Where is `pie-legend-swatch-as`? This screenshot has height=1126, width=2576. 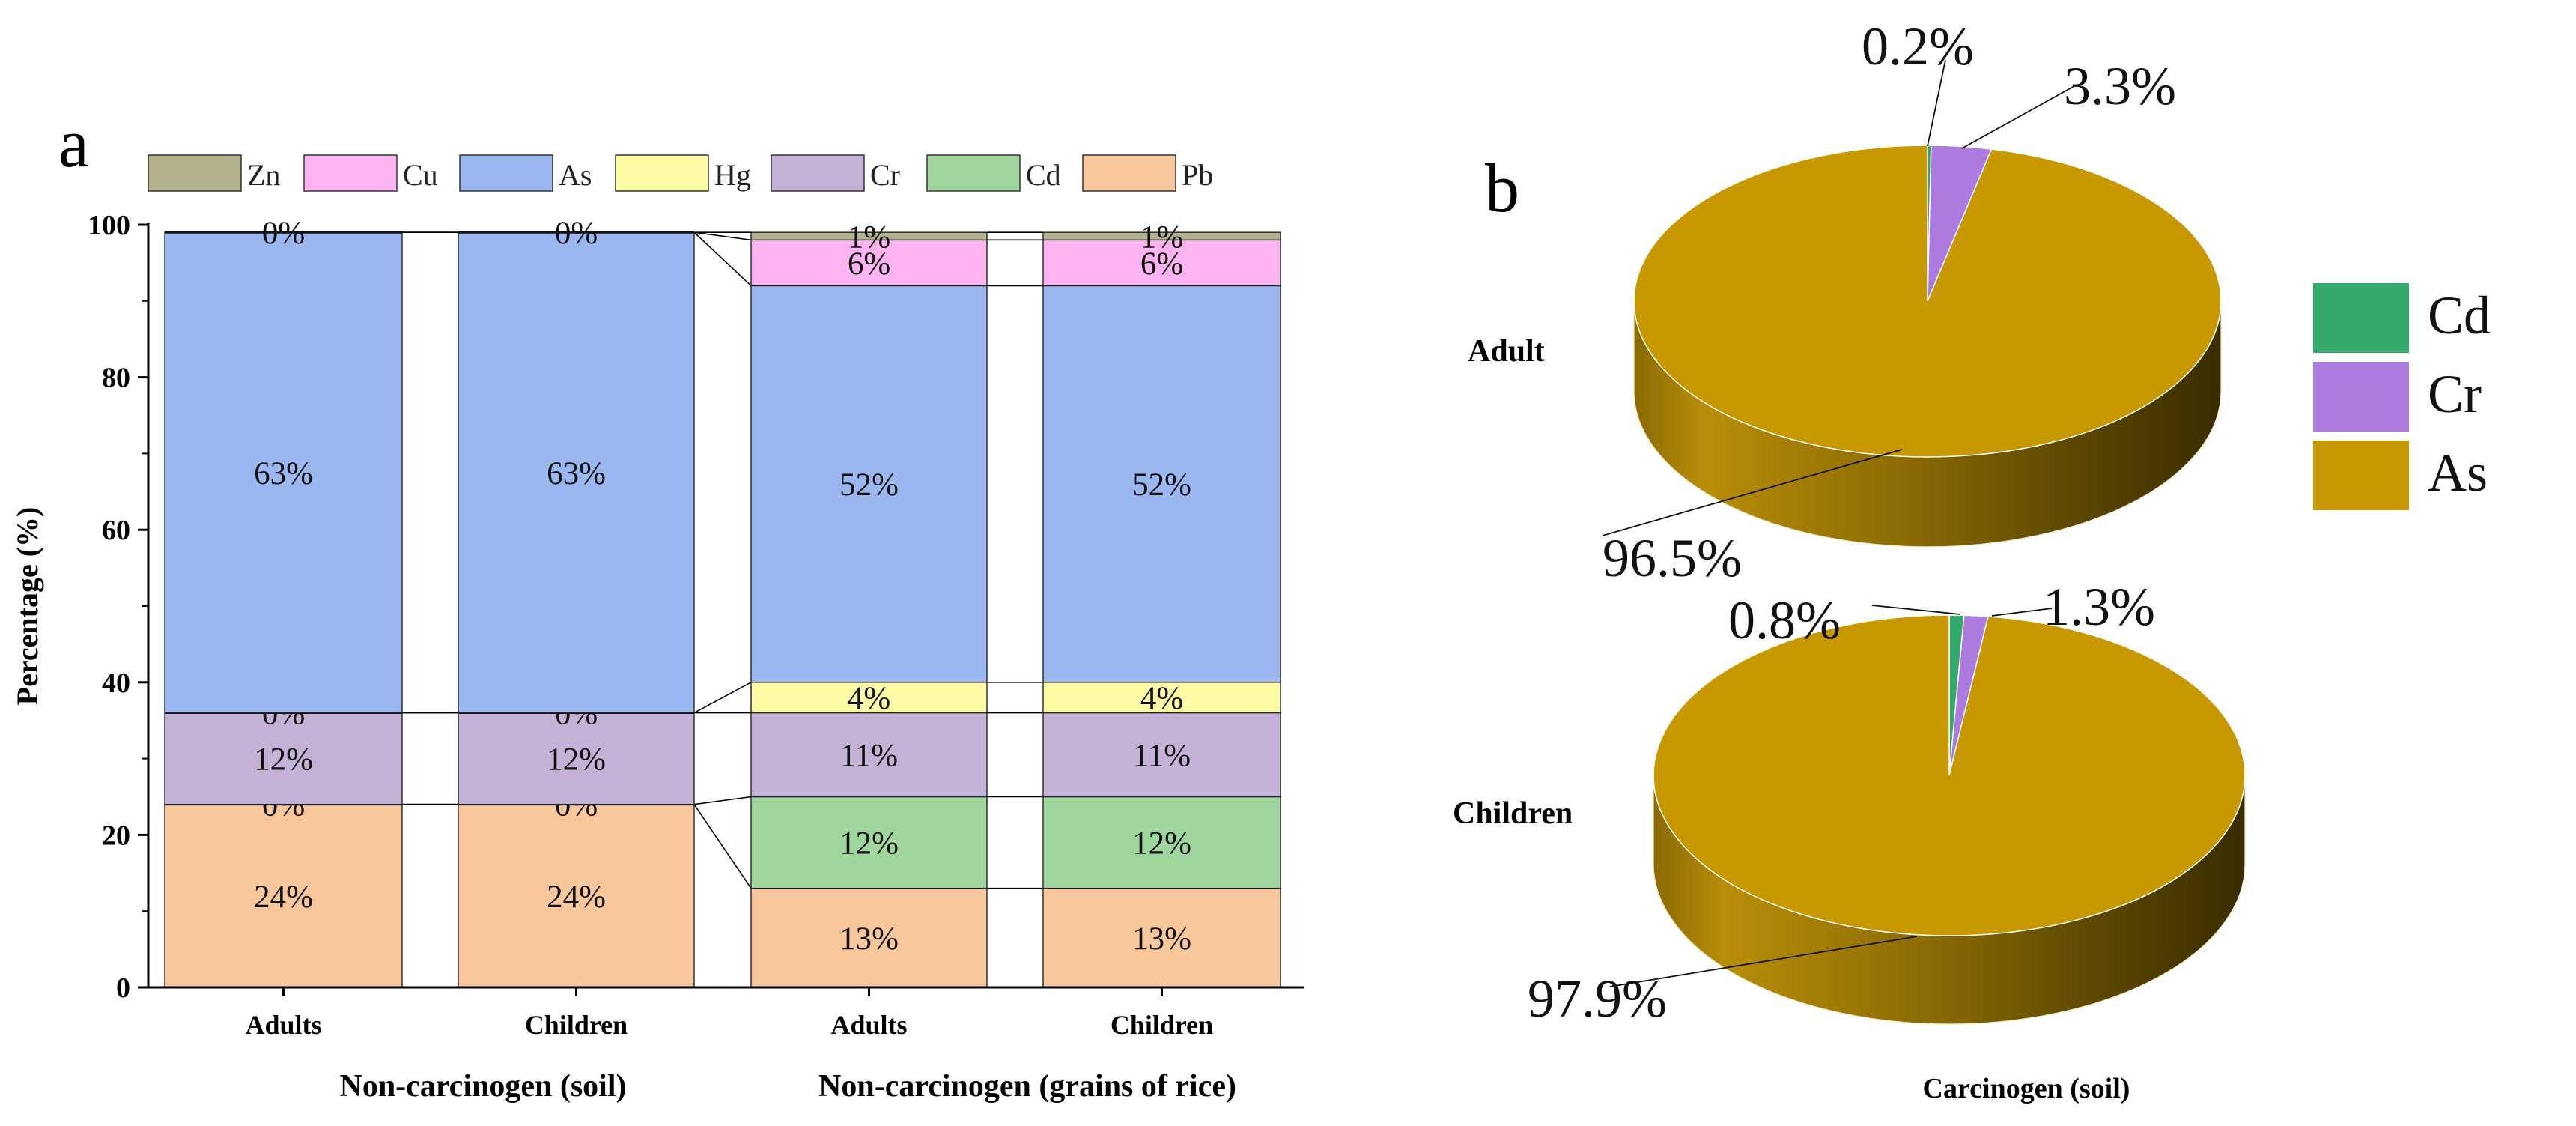
pie-legend-swatch-as is located at coordinates (2361, 475).